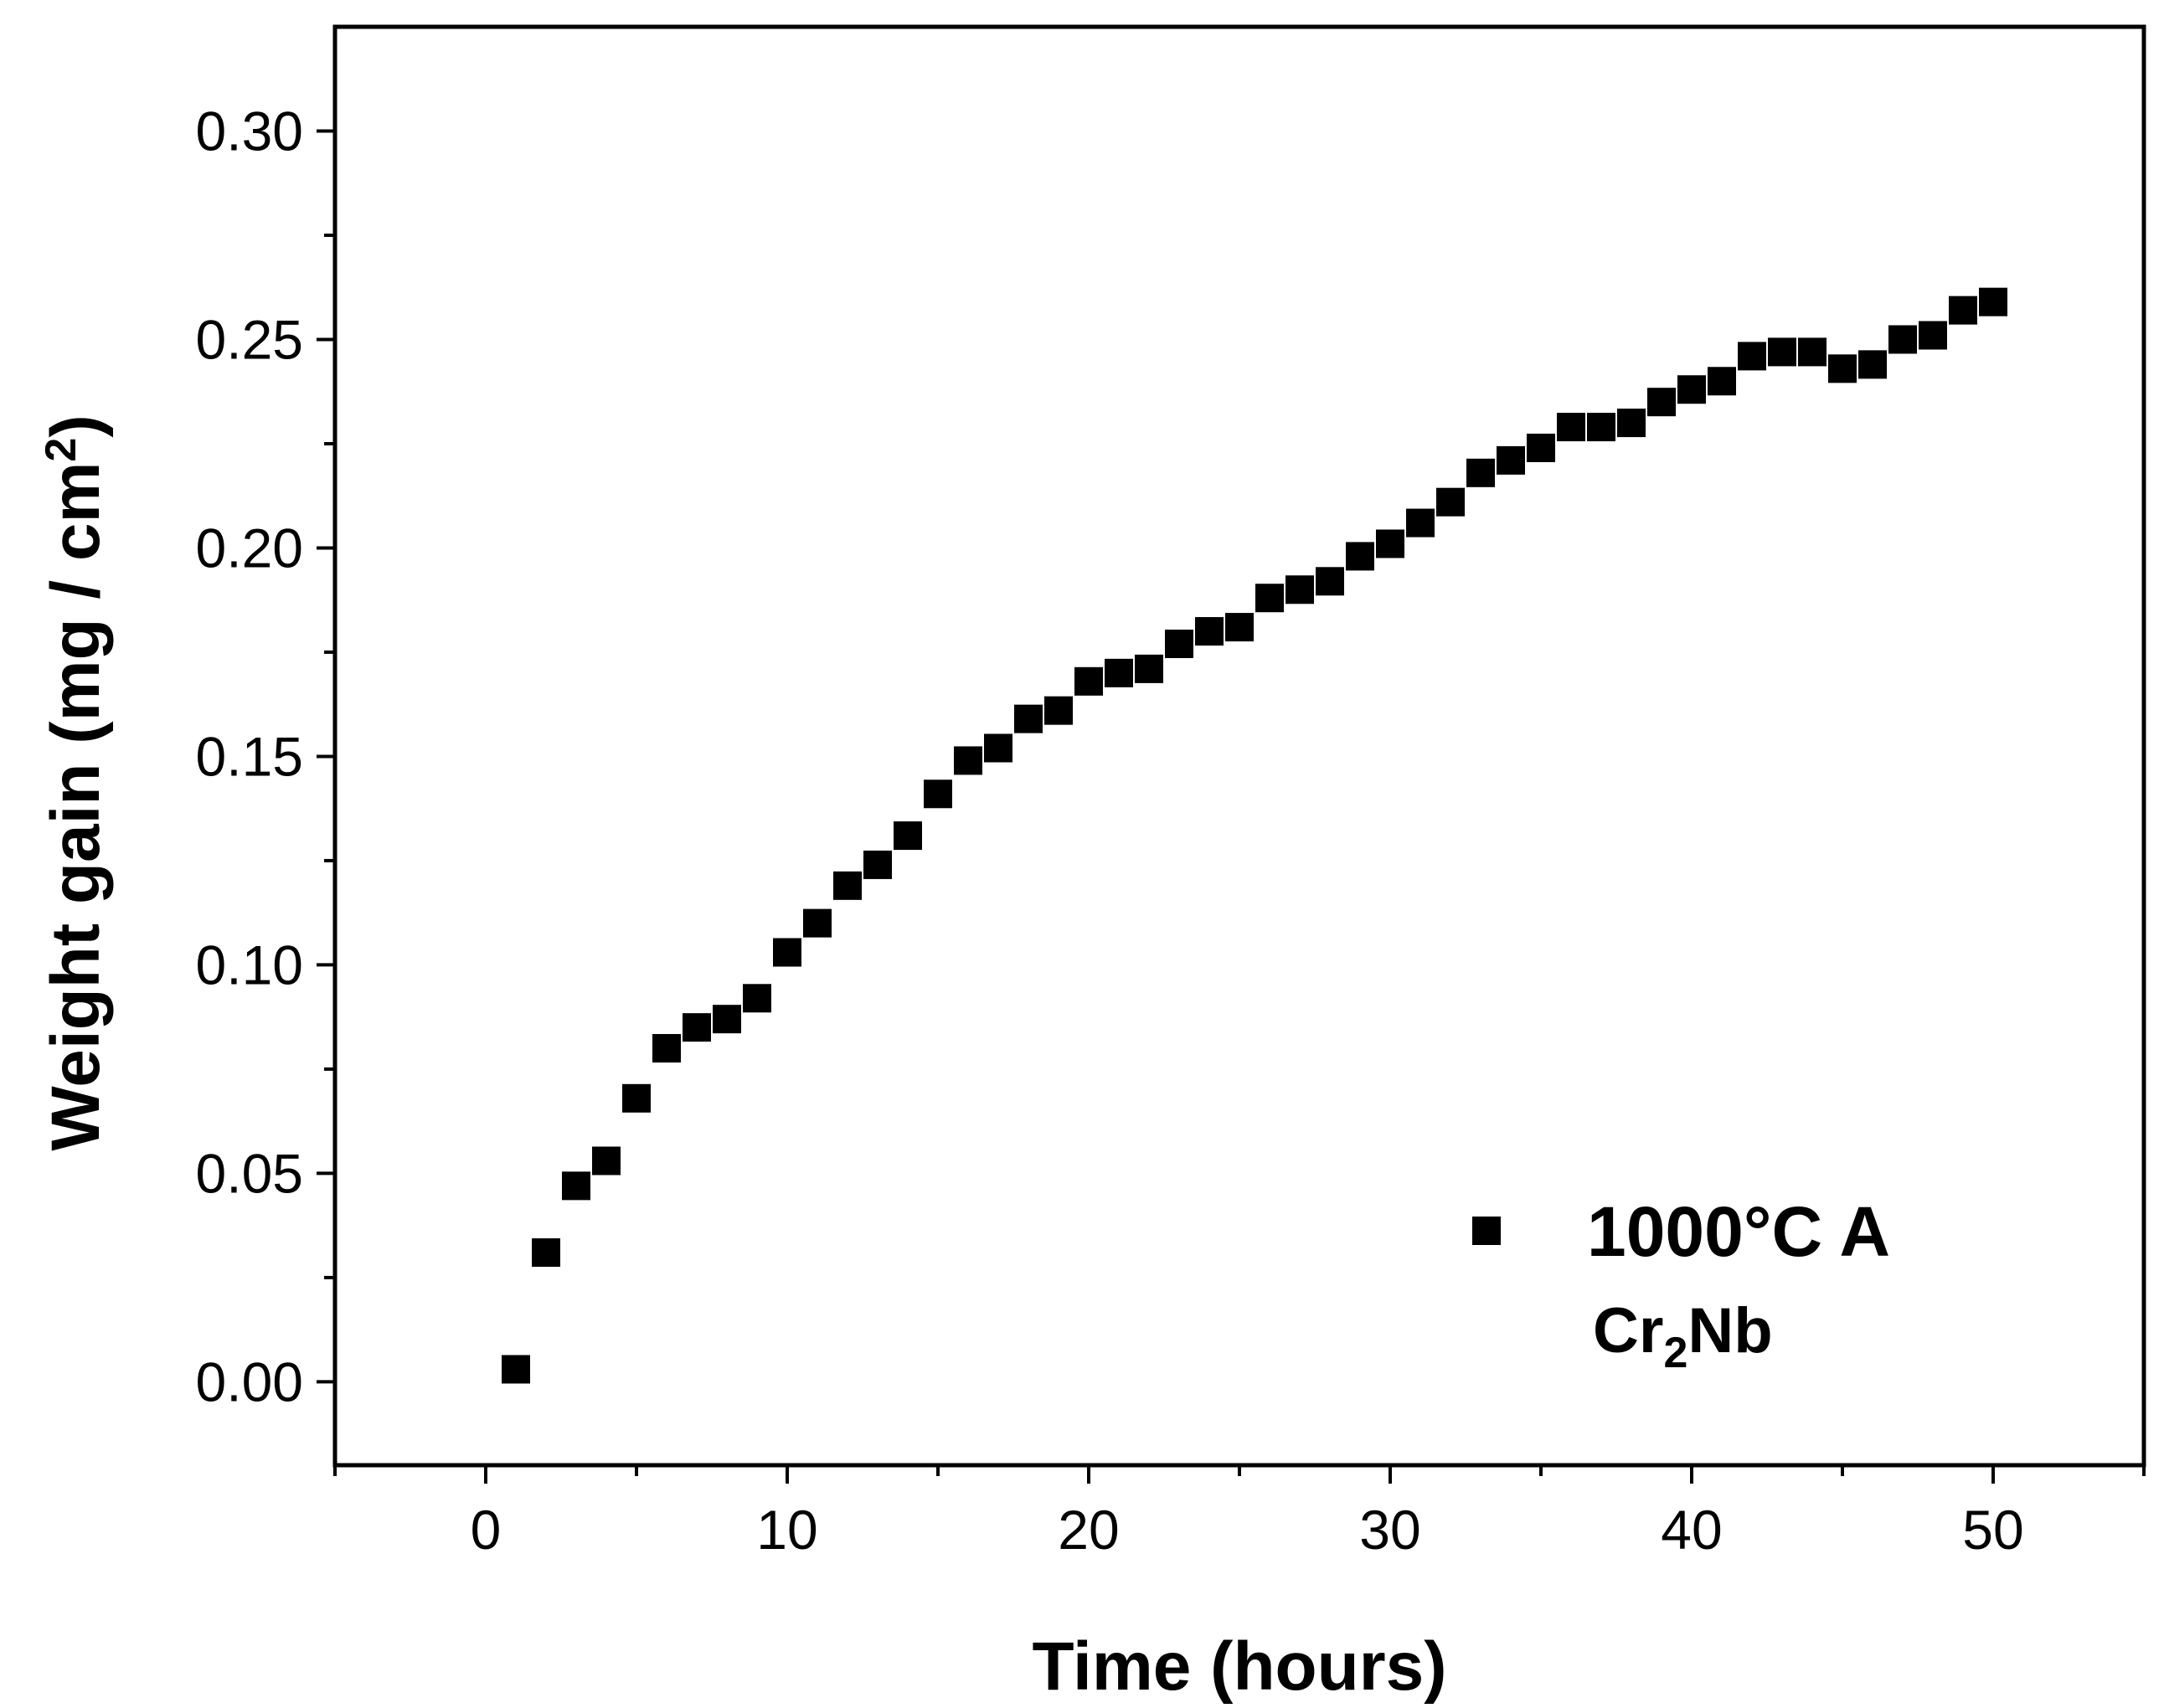 The height and width of the screenshot is (1708, 2164). Describe the element at coordinates (76, 425) in the screenshot. I see `y-axis-title-close: )` at that location.